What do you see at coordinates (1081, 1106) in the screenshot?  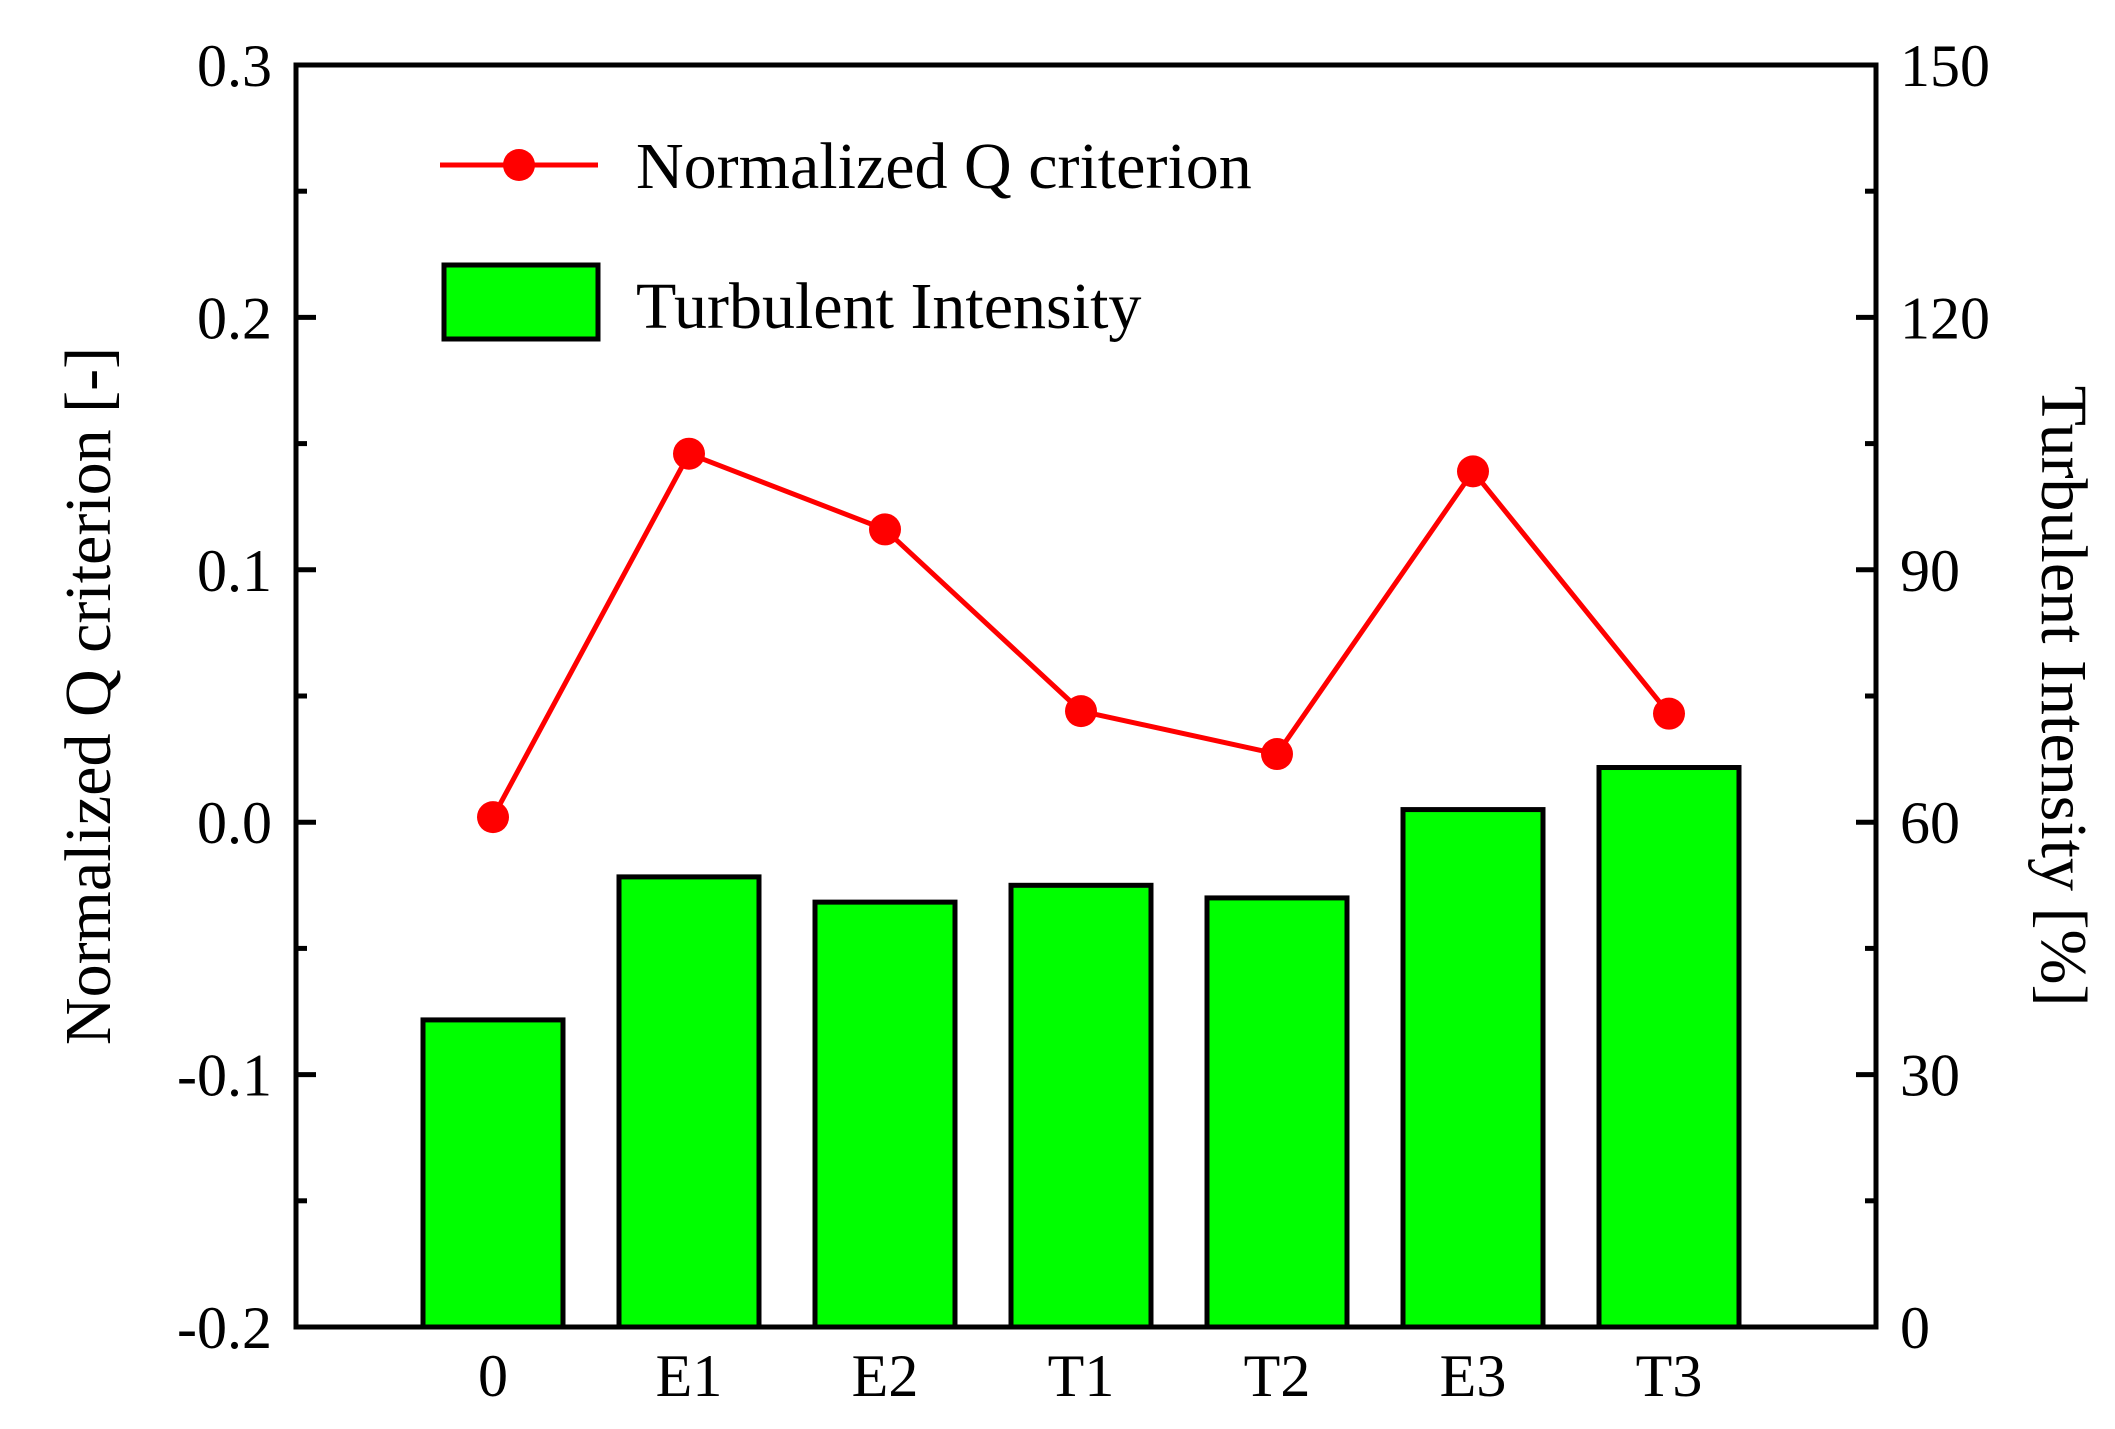 I see `bar-T1` at bounding box center [1081, 1106].